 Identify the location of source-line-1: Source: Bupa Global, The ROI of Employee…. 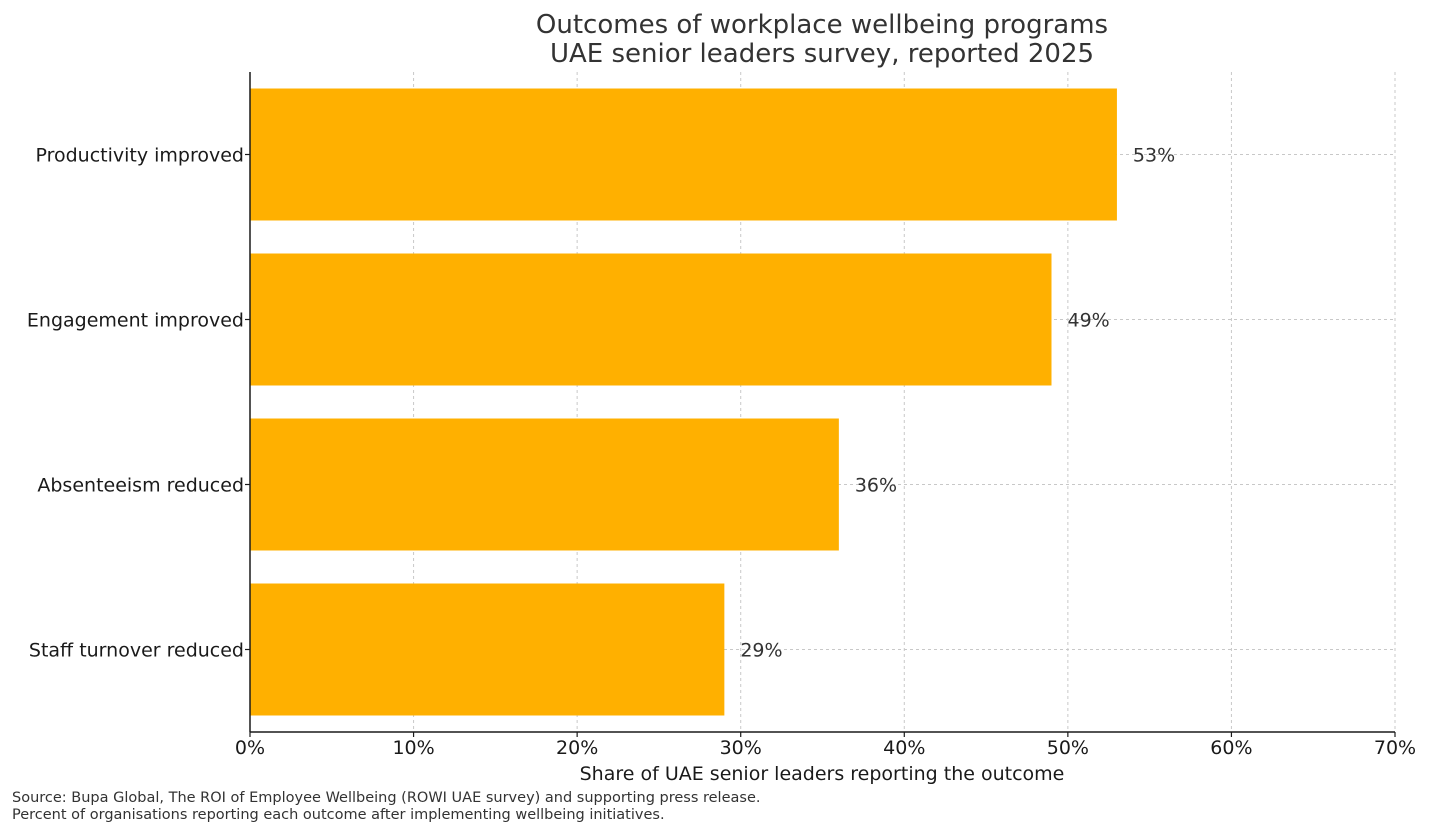
(386, 798).